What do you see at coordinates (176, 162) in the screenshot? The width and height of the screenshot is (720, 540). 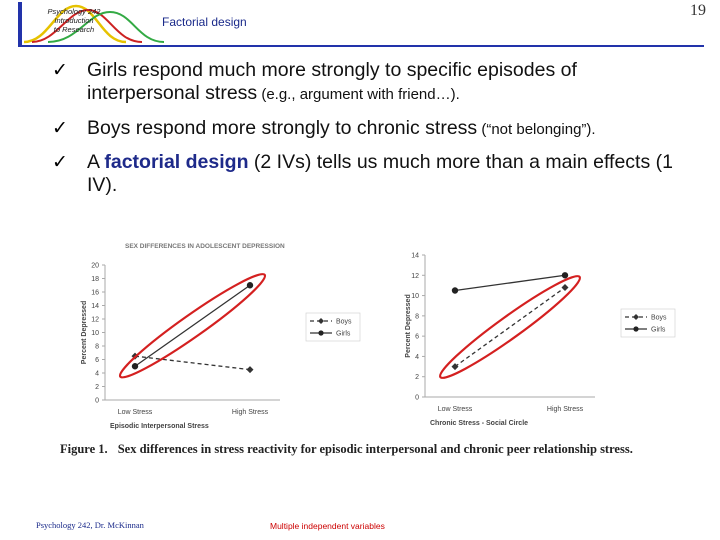 I see `factorial-design-term: factorial design` at bounding box center [176, 162].